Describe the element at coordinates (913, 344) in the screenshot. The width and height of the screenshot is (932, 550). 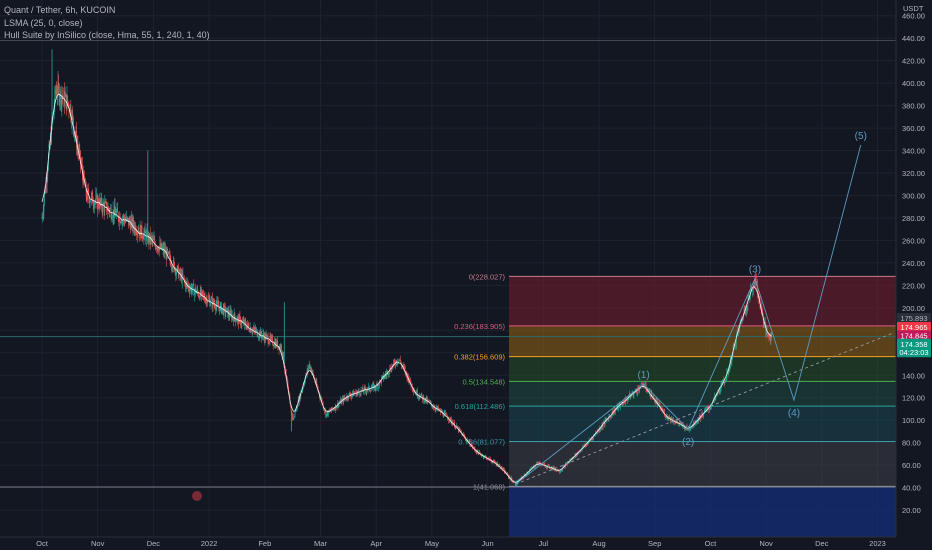
I see `price-label-text: 174.358` at that location.